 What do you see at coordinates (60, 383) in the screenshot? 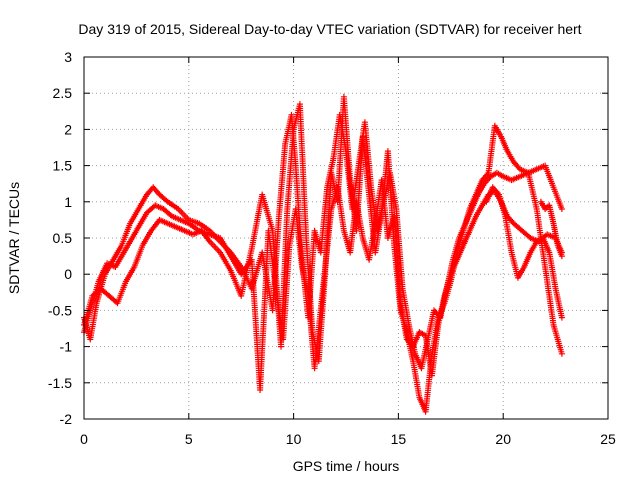
I see `y-tick-label: -1.5` at bounding box center [60, 383].